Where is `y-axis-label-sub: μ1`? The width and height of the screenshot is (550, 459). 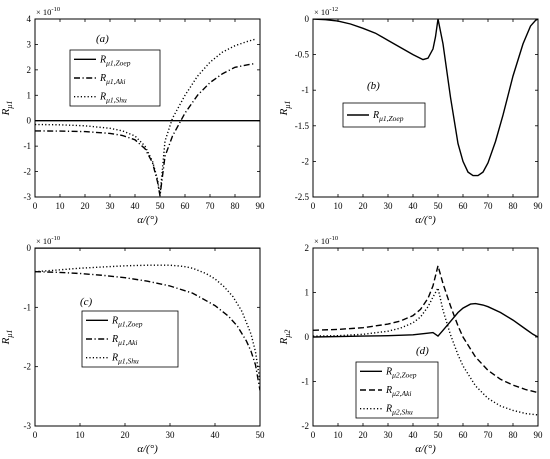
y-axis-label-sub: μ1 is located at coordinates (287, 105).